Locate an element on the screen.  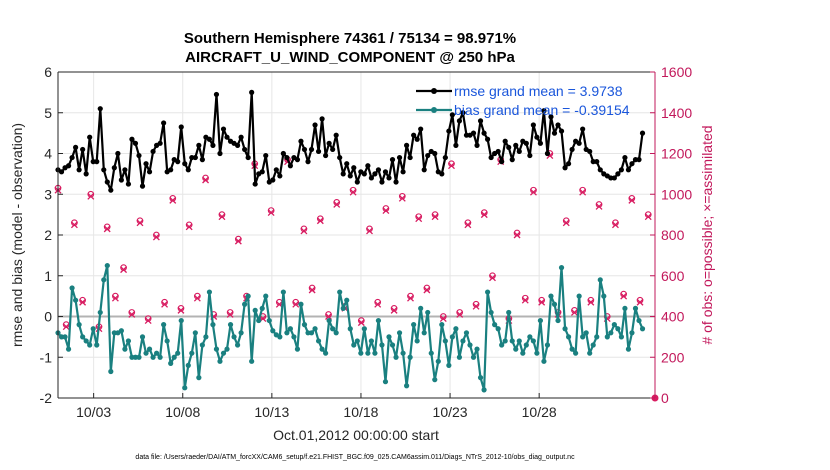
right-tick-label: 1400 is located at coordinates (676, 113).